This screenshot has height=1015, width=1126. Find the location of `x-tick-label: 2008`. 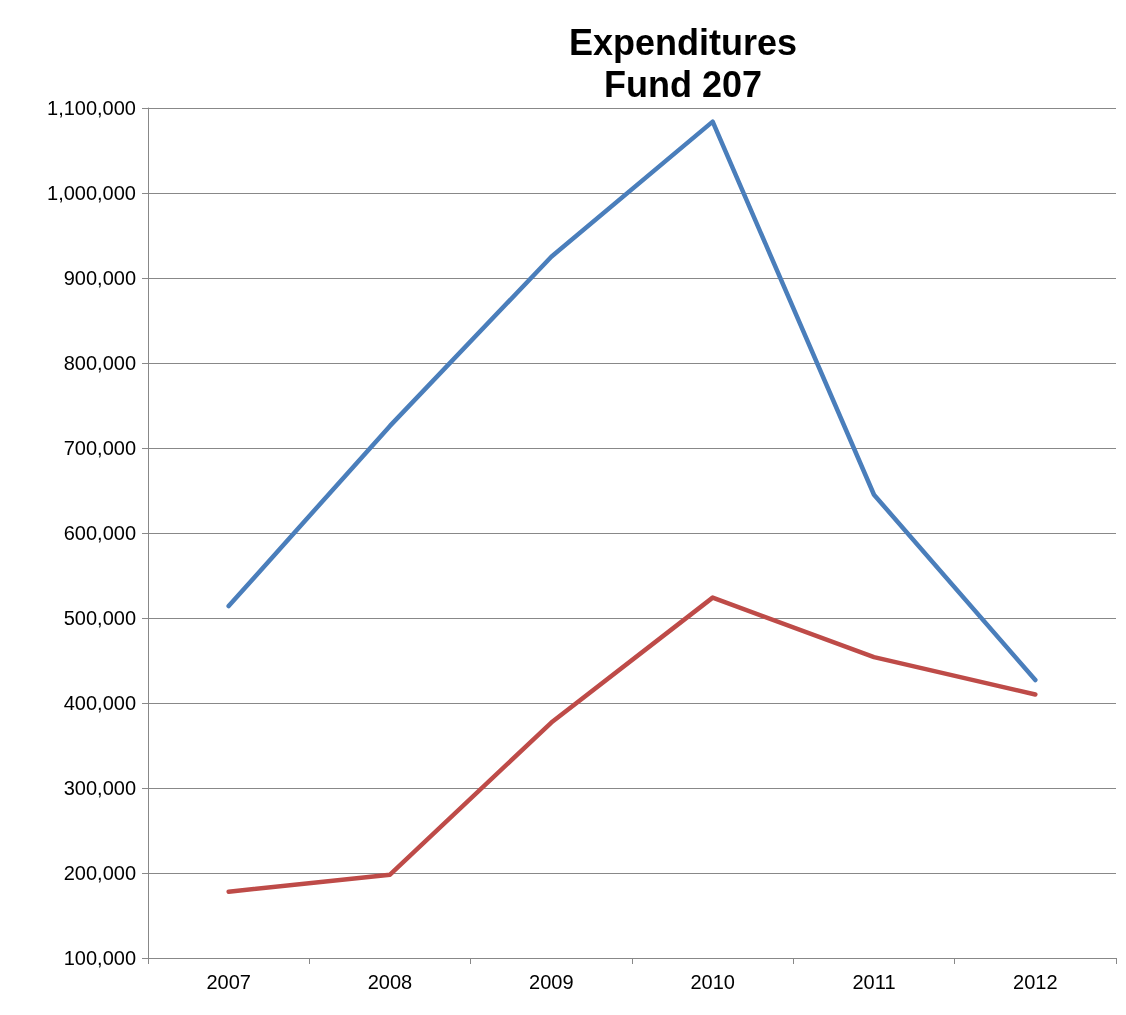

x-tick-label: 2008 is located at coordinates (390, 982).